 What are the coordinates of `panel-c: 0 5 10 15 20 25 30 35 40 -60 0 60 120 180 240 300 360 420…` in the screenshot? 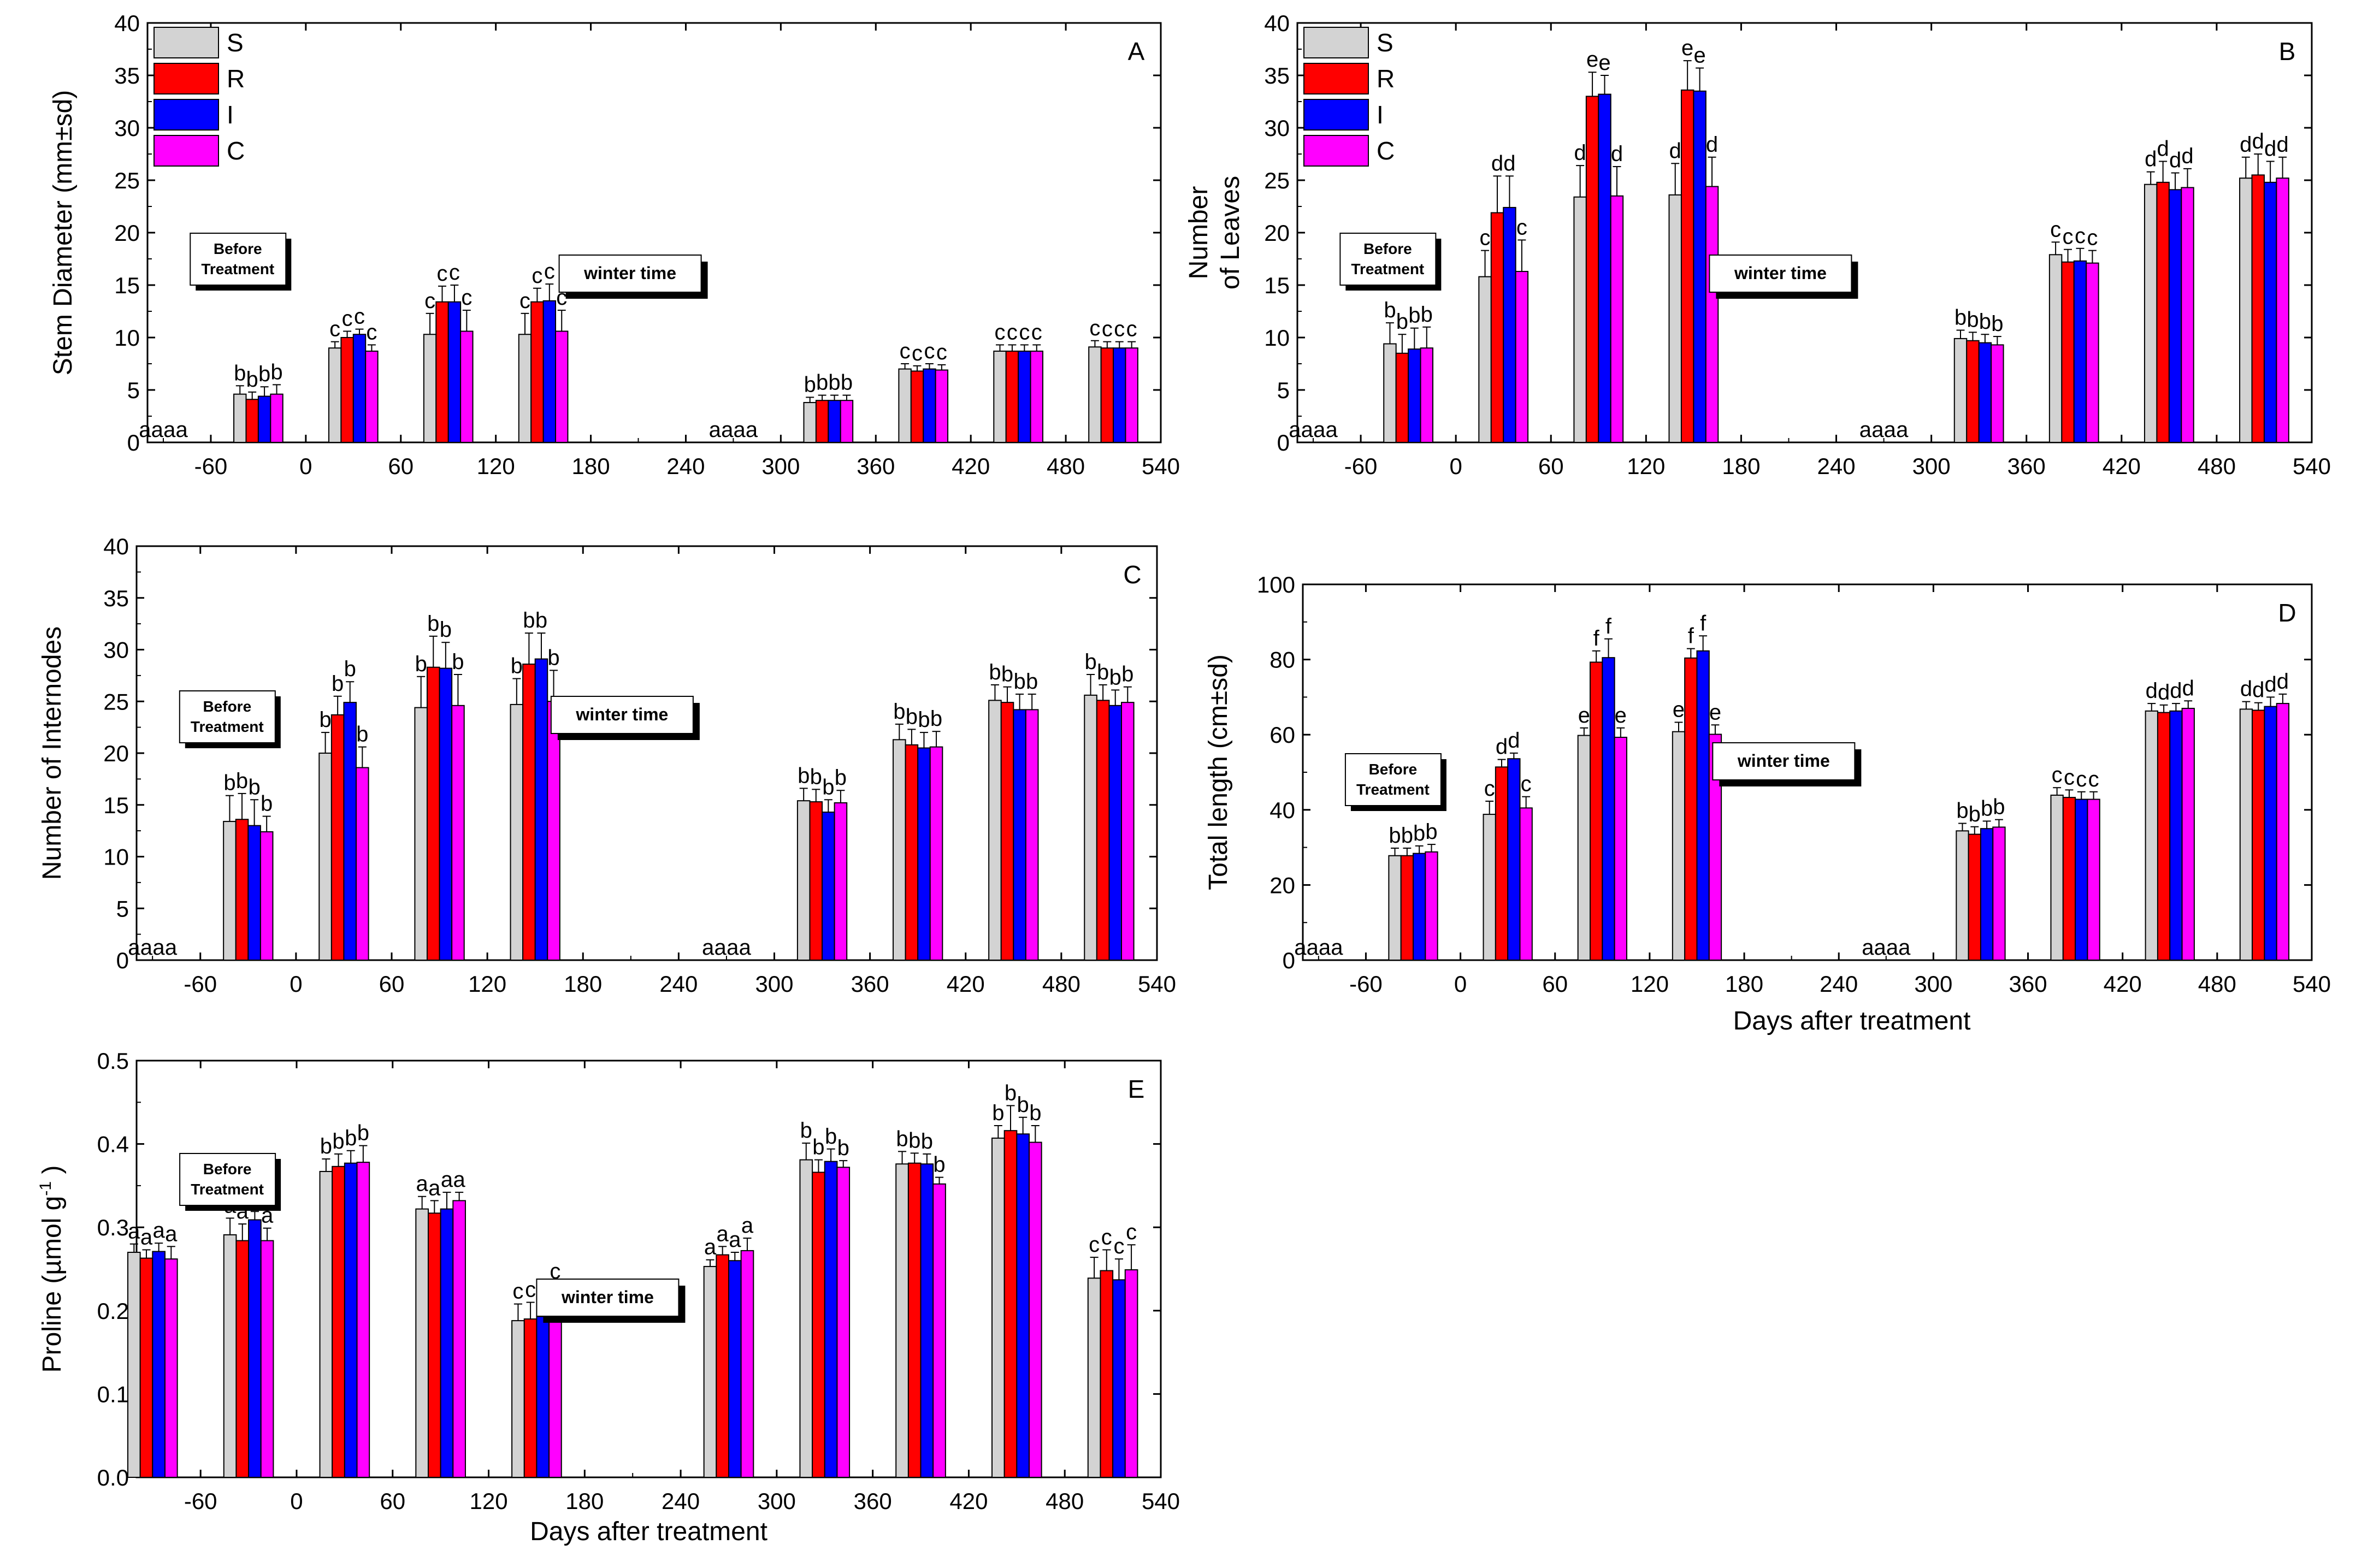 It's located at (607, 765).